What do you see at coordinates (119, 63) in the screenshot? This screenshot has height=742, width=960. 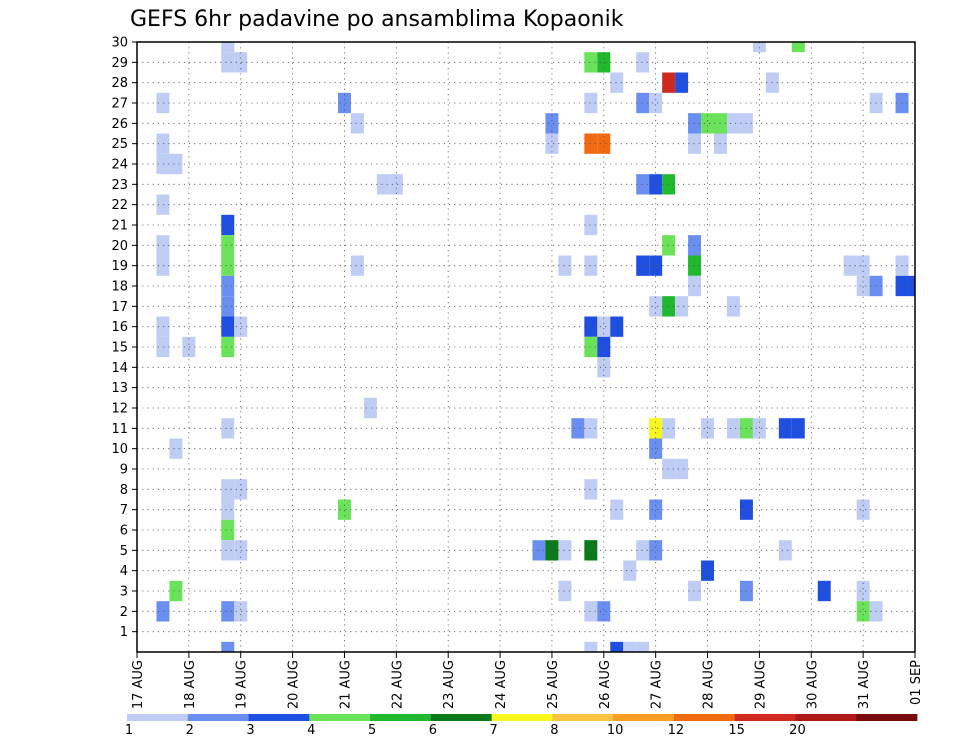 I see `y-tick-label: 29` at bounding box center [119, 63].